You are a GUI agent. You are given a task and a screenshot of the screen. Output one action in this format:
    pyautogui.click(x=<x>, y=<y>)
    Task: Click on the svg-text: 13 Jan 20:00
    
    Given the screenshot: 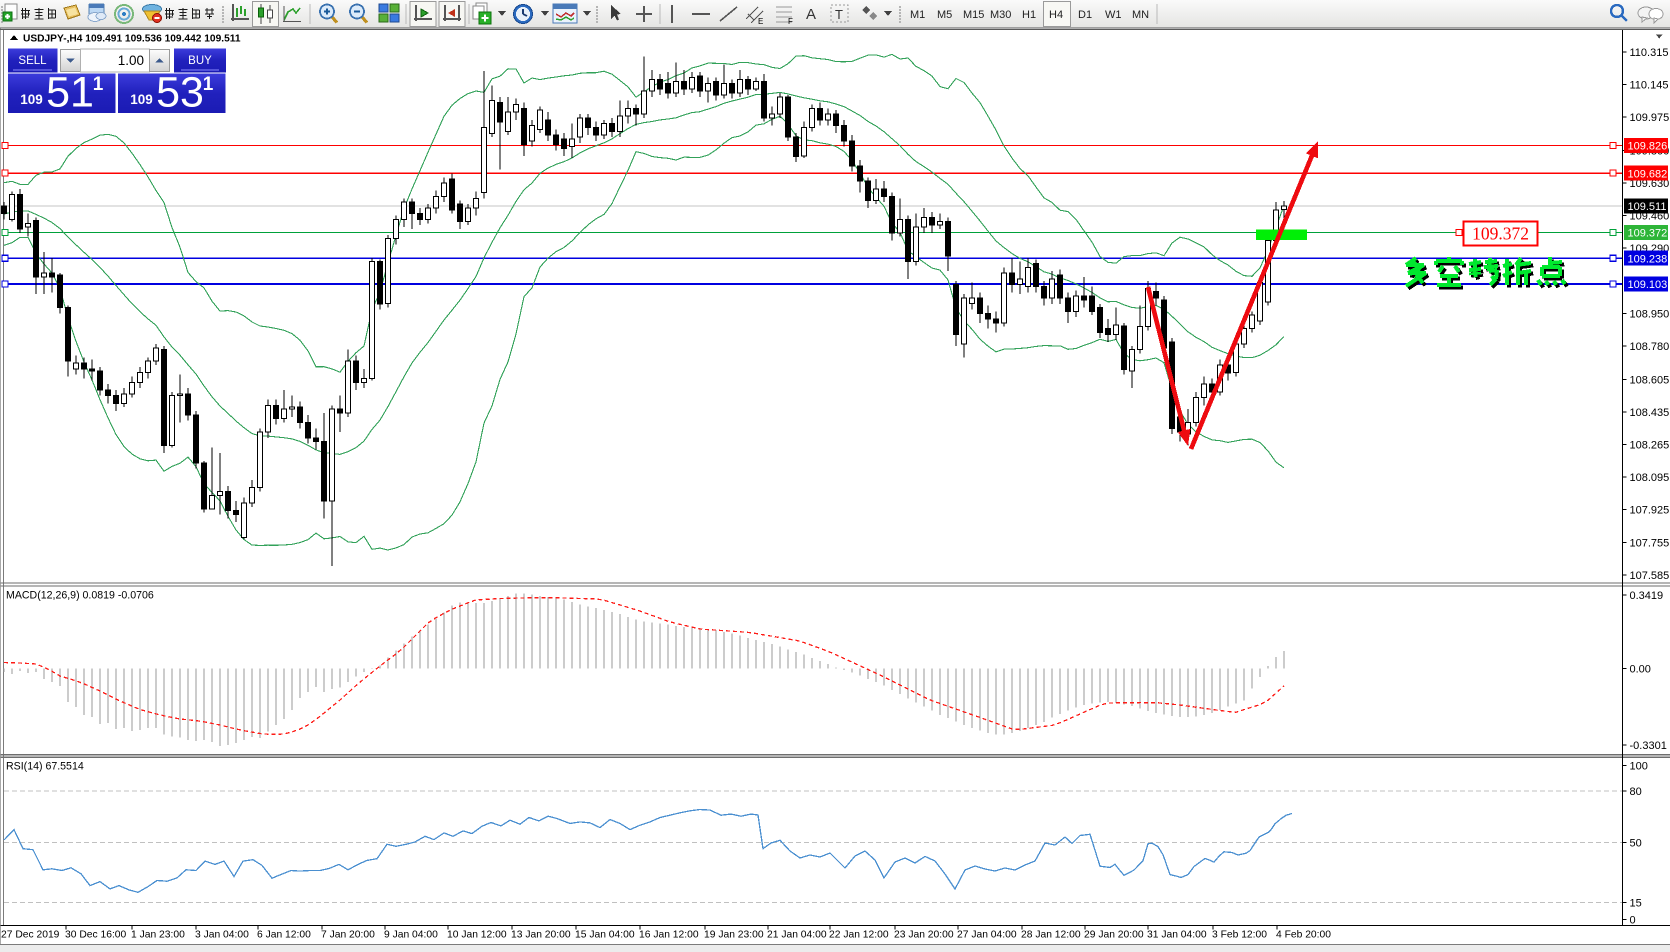 What is the action you would take?
    pyautogui.click(x=541, y=935)
    